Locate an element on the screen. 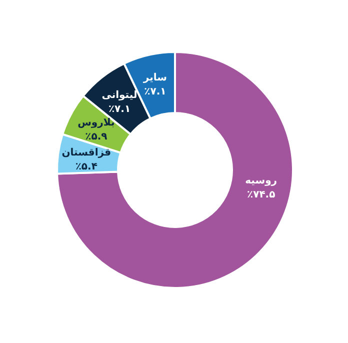 This screenshot has width=348, height=343. slice-label: لیتوانی is located at coordinates (120, 95).